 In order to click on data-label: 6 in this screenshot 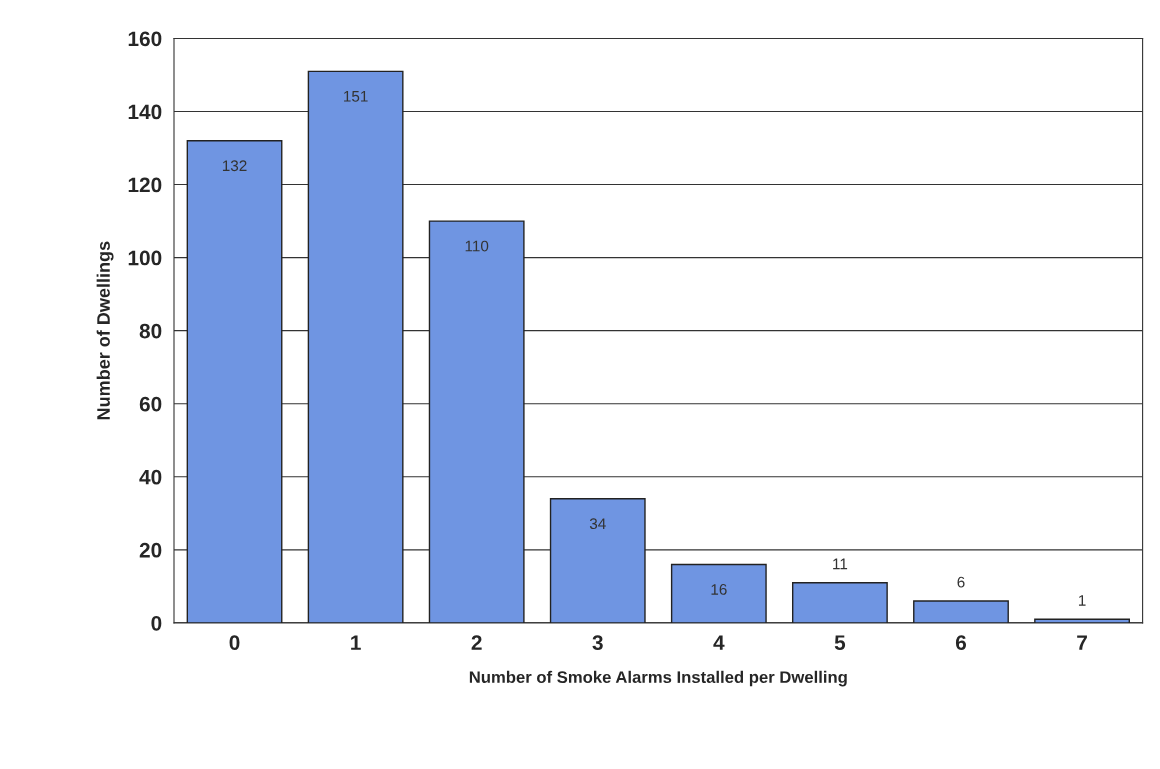, I will do `click(961, 582)`.